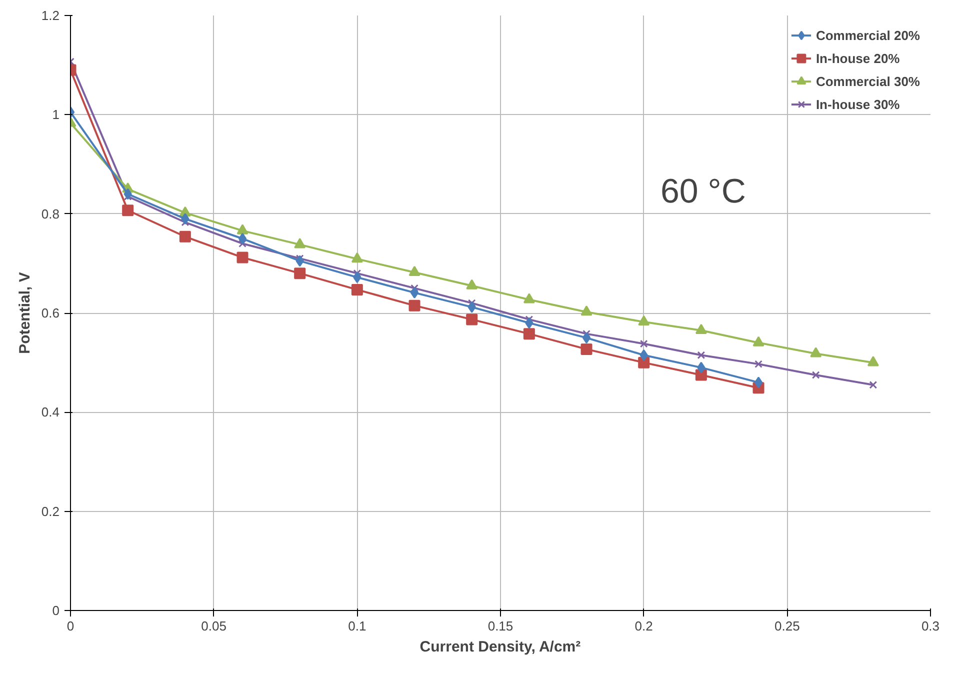  What do you see at coordinates (787, 626) in the screenshot?
I see `x-tick-label: 0.25` at bounding box center [787, 626].